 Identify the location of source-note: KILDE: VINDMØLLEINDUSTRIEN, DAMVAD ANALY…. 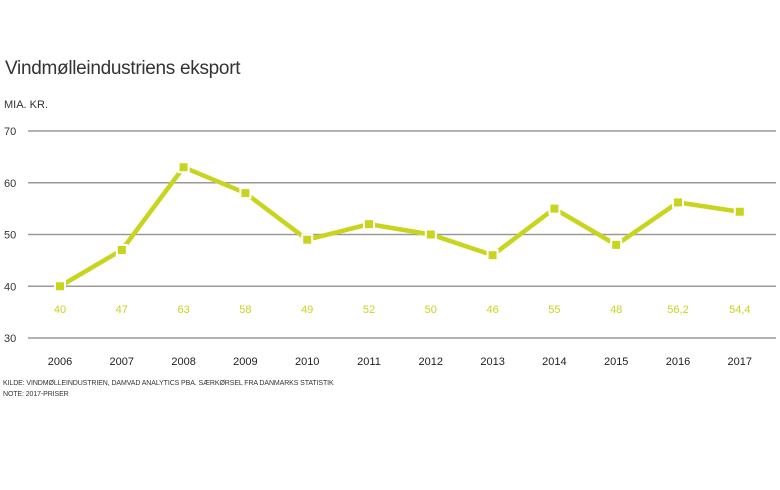
(168, 383).